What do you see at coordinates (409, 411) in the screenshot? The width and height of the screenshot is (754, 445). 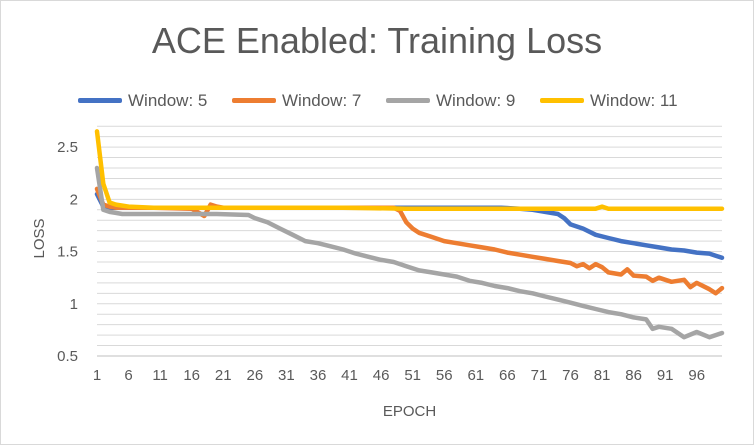 I see `x-axis-title: EPOCH` at bounding box center [409, 411].